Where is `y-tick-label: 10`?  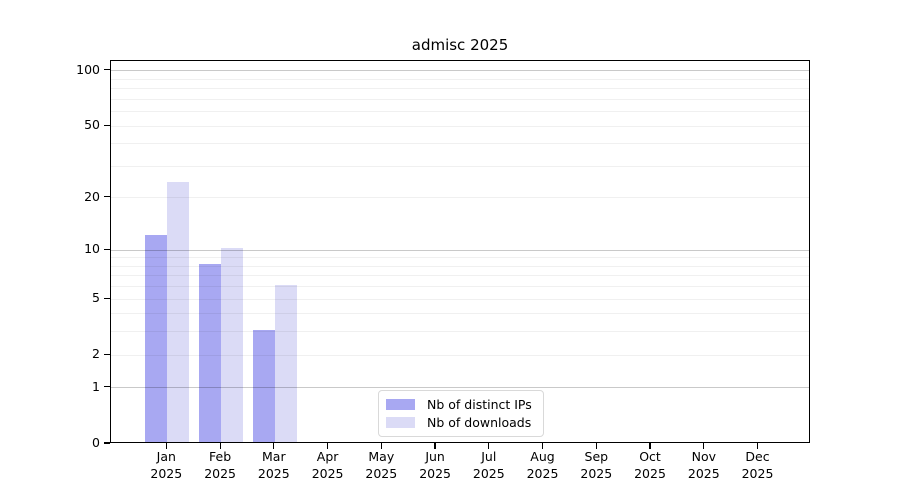 y-tick-label: 10 is located at coordinates (92, 249).